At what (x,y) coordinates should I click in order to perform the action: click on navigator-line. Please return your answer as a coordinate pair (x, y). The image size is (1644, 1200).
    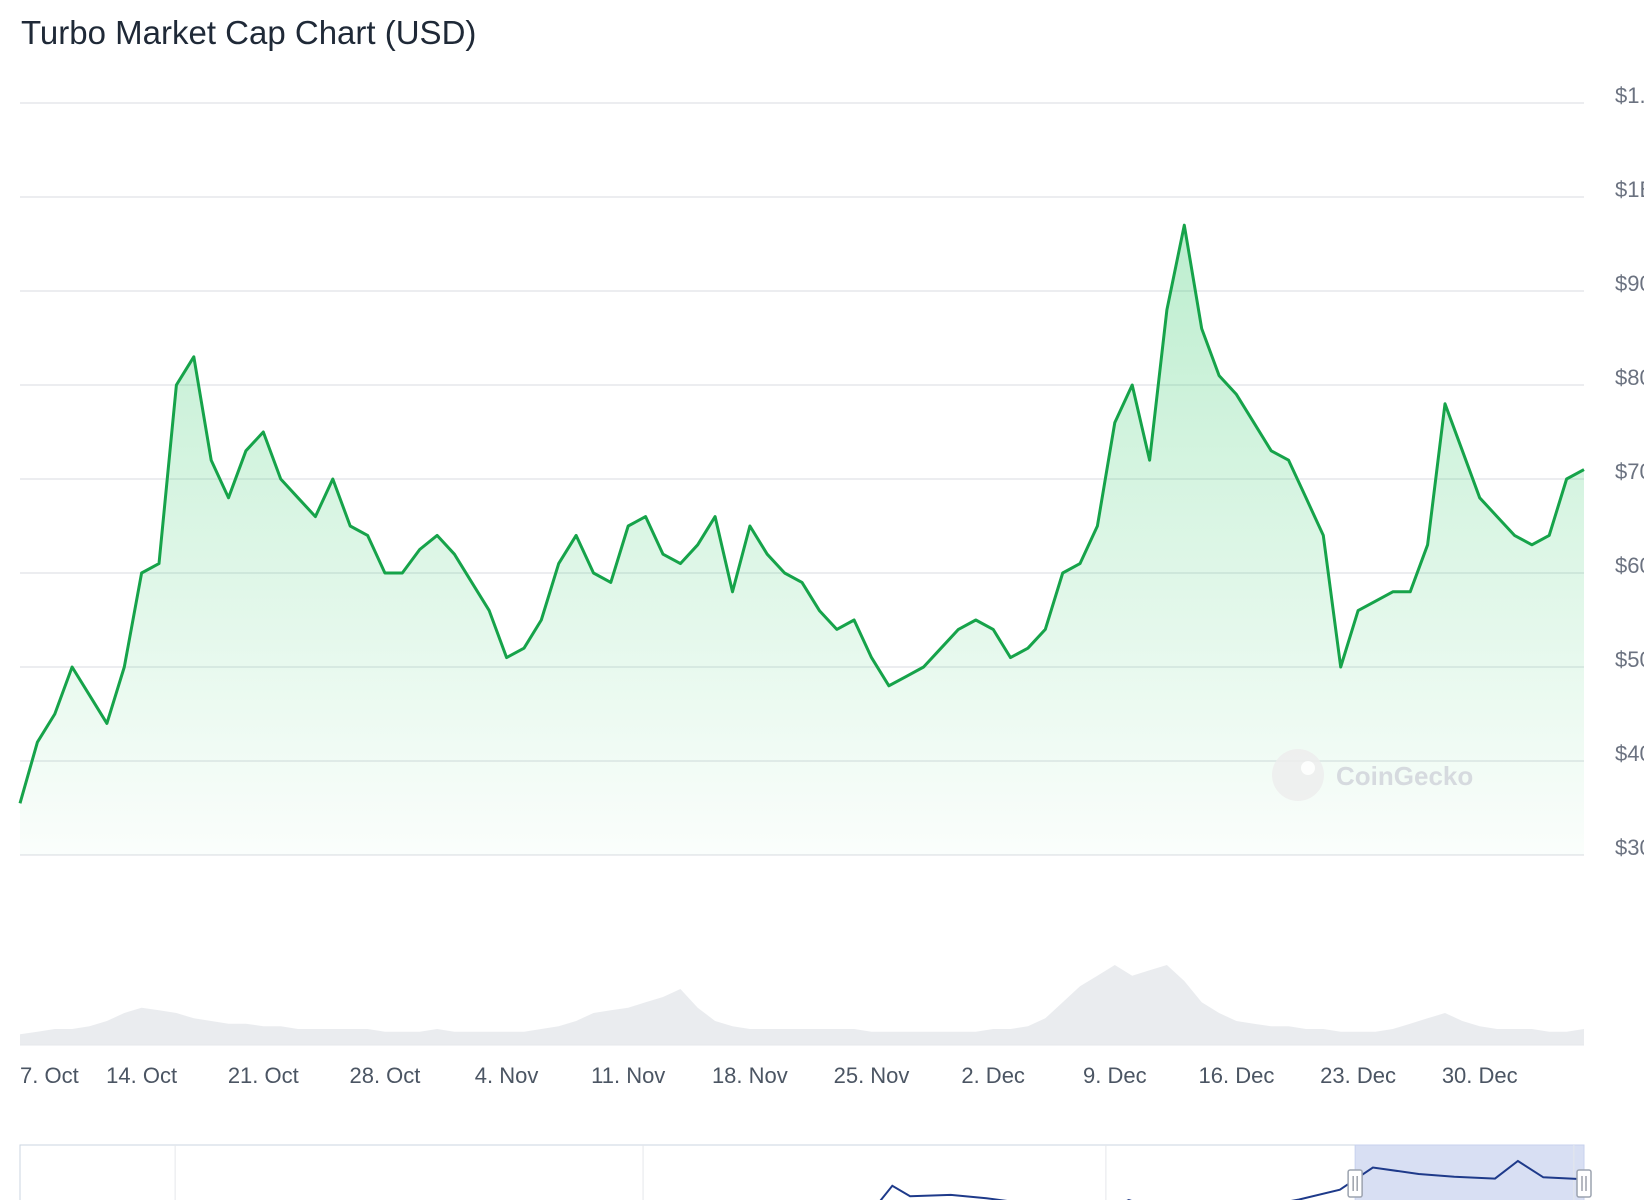
    Looking at the image, I should click on (1232, 1179).